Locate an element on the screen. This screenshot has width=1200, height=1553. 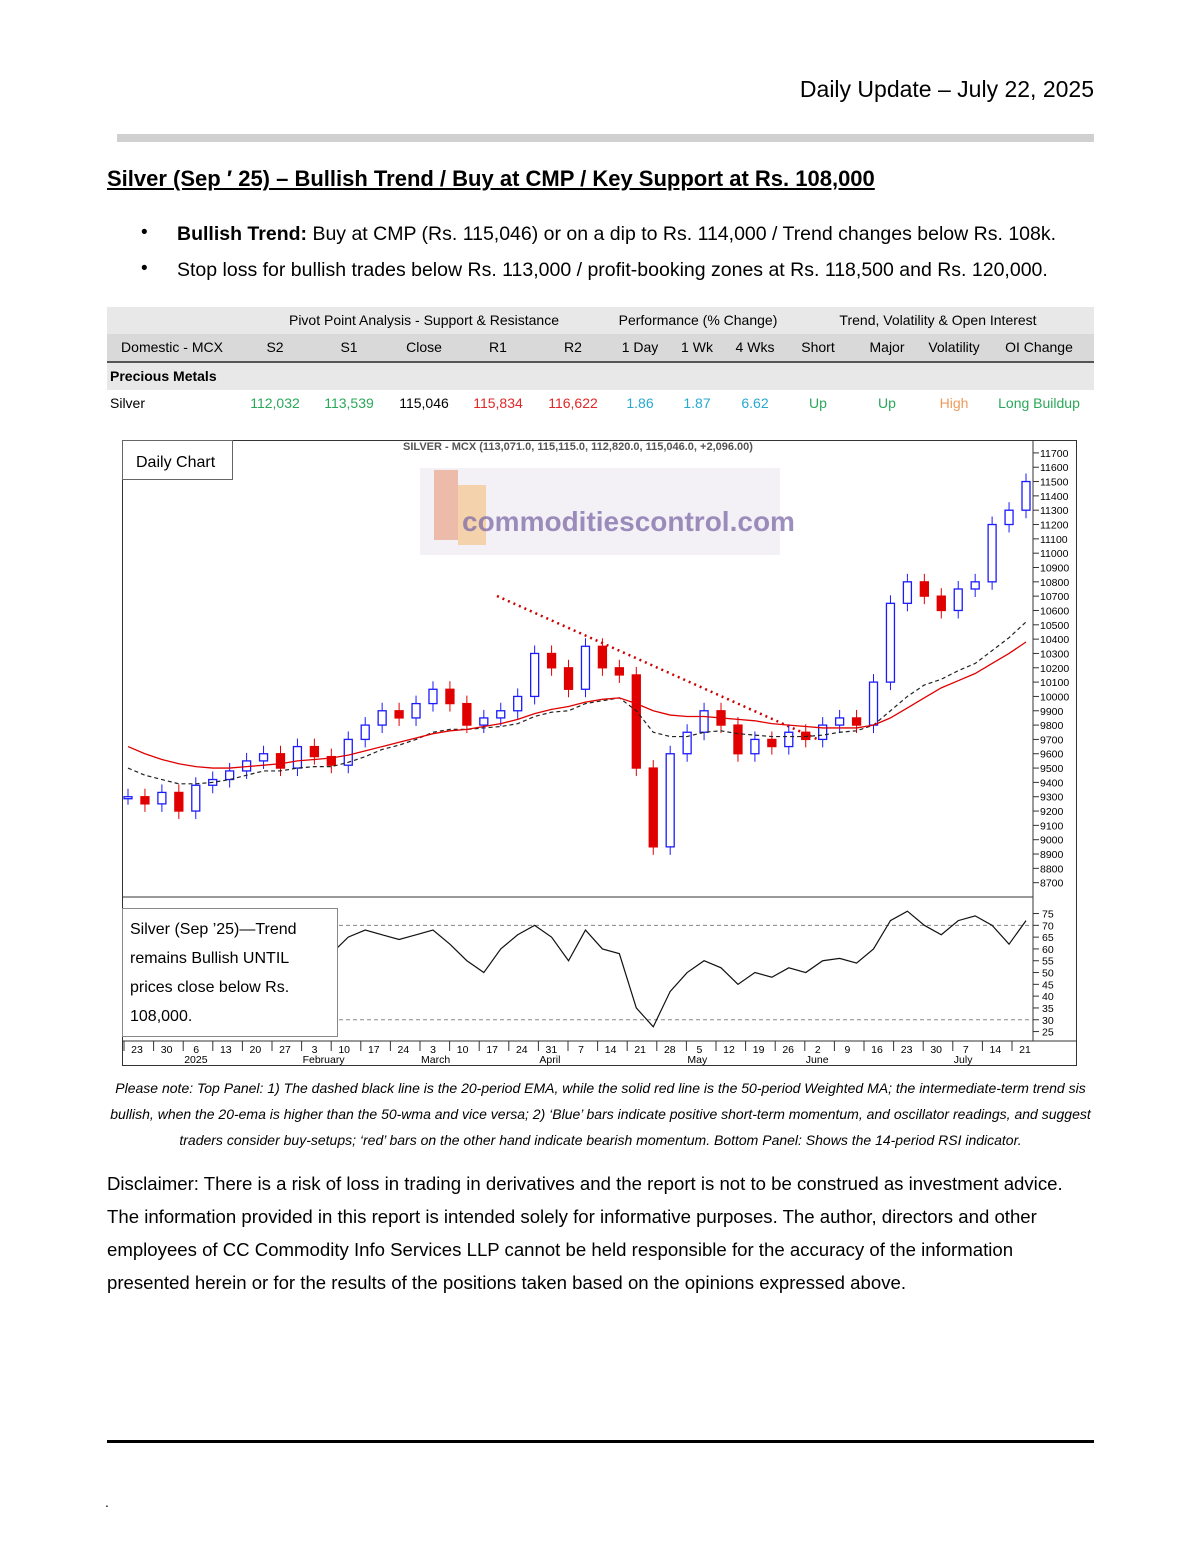
month-label: February is located at coordinates (324, 1060).